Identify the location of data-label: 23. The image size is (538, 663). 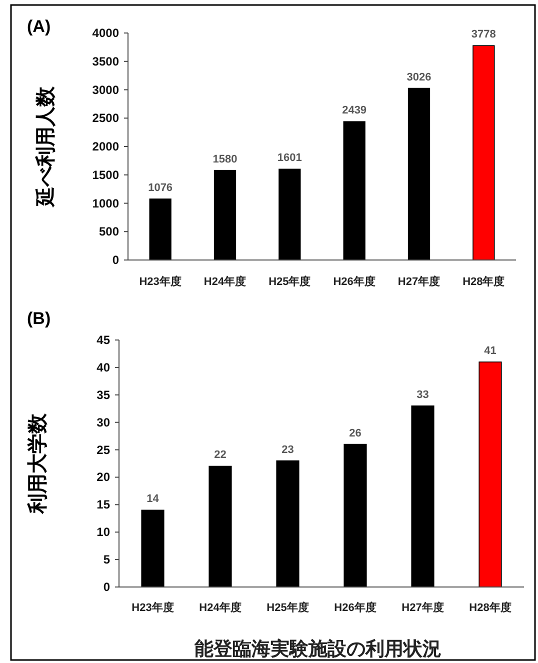
(288, 450).